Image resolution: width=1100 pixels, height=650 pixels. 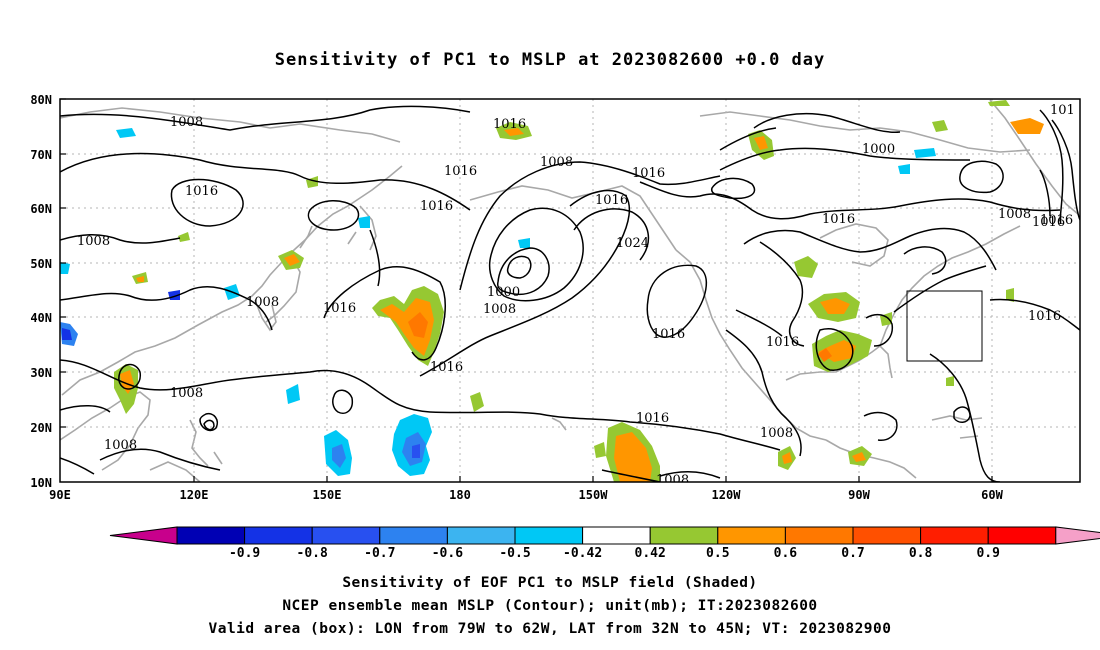 What do you see at coordinates (600, 450) in the screenshot?
I see `positive-patch-hawaii` at bounding box center [600, 450].